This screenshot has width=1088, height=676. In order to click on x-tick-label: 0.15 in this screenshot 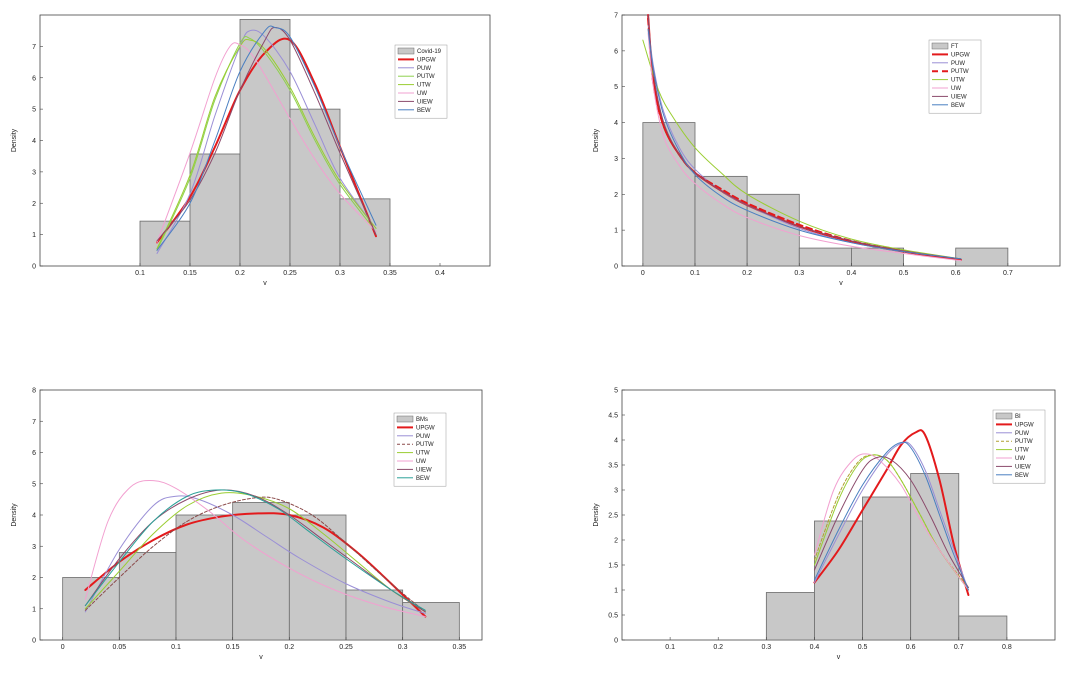, I will do `click(190, 273)`.